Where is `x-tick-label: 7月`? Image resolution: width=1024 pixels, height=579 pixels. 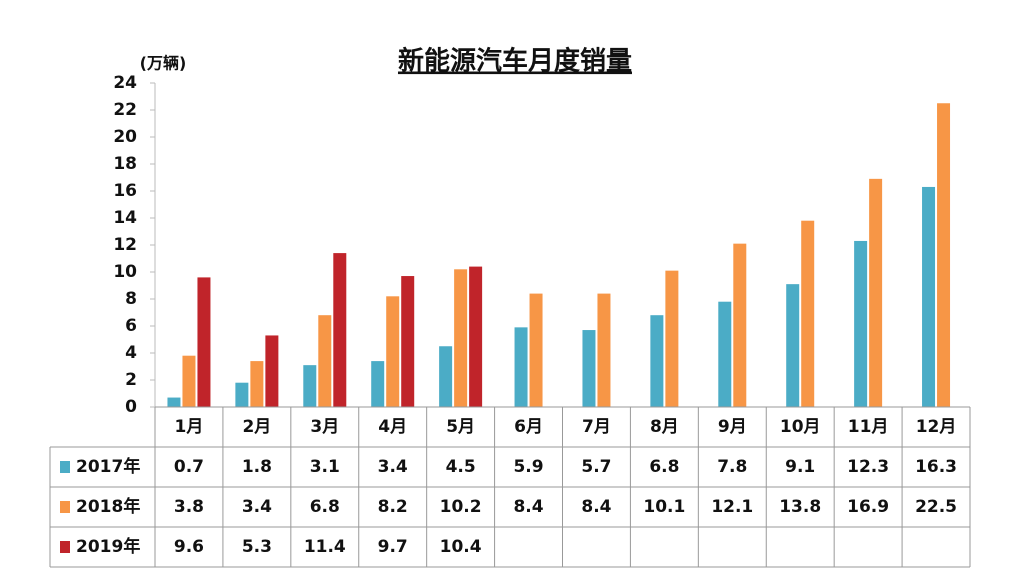
x-tick-label: 7月 is located at coordinates (596, 427).